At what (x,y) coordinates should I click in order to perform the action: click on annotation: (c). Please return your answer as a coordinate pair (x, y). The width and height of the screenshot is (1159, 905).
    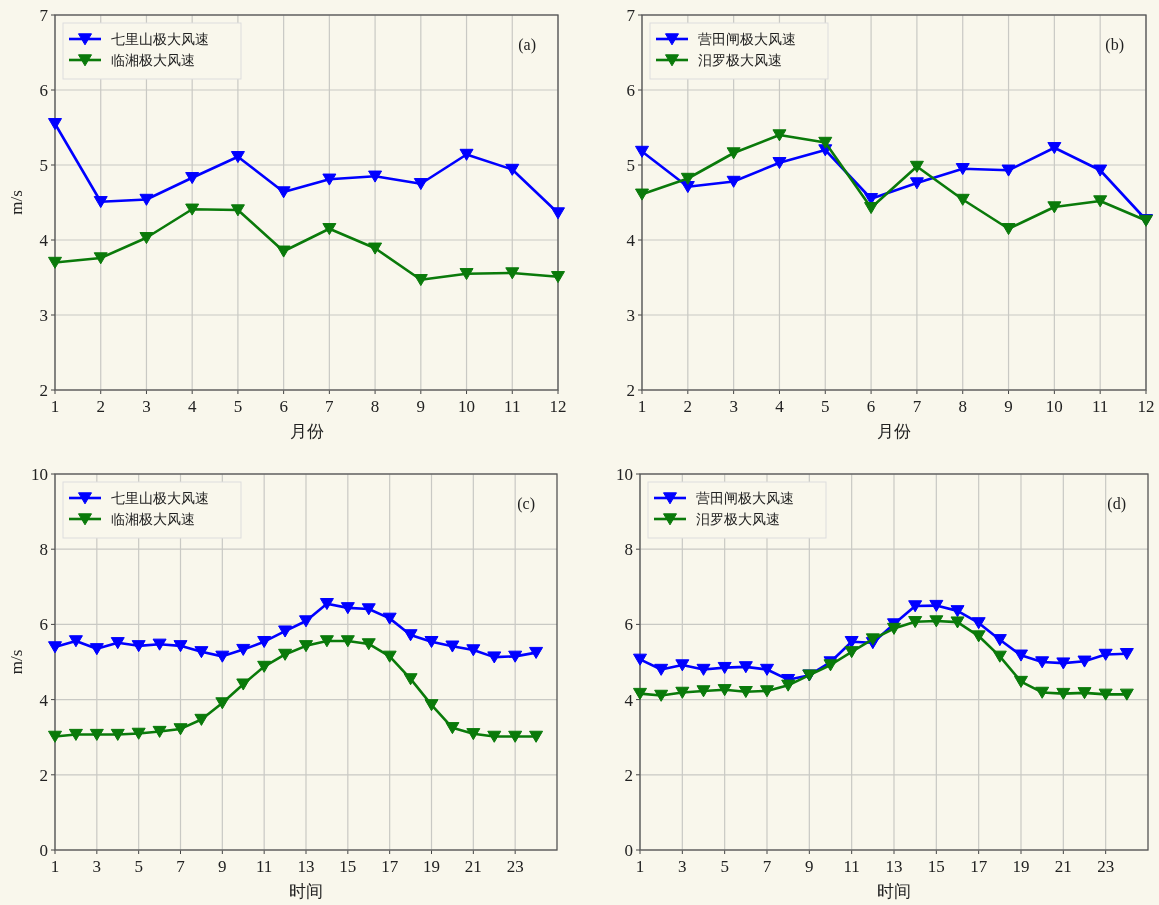
    Looking at the image, I should click on (526, 504).